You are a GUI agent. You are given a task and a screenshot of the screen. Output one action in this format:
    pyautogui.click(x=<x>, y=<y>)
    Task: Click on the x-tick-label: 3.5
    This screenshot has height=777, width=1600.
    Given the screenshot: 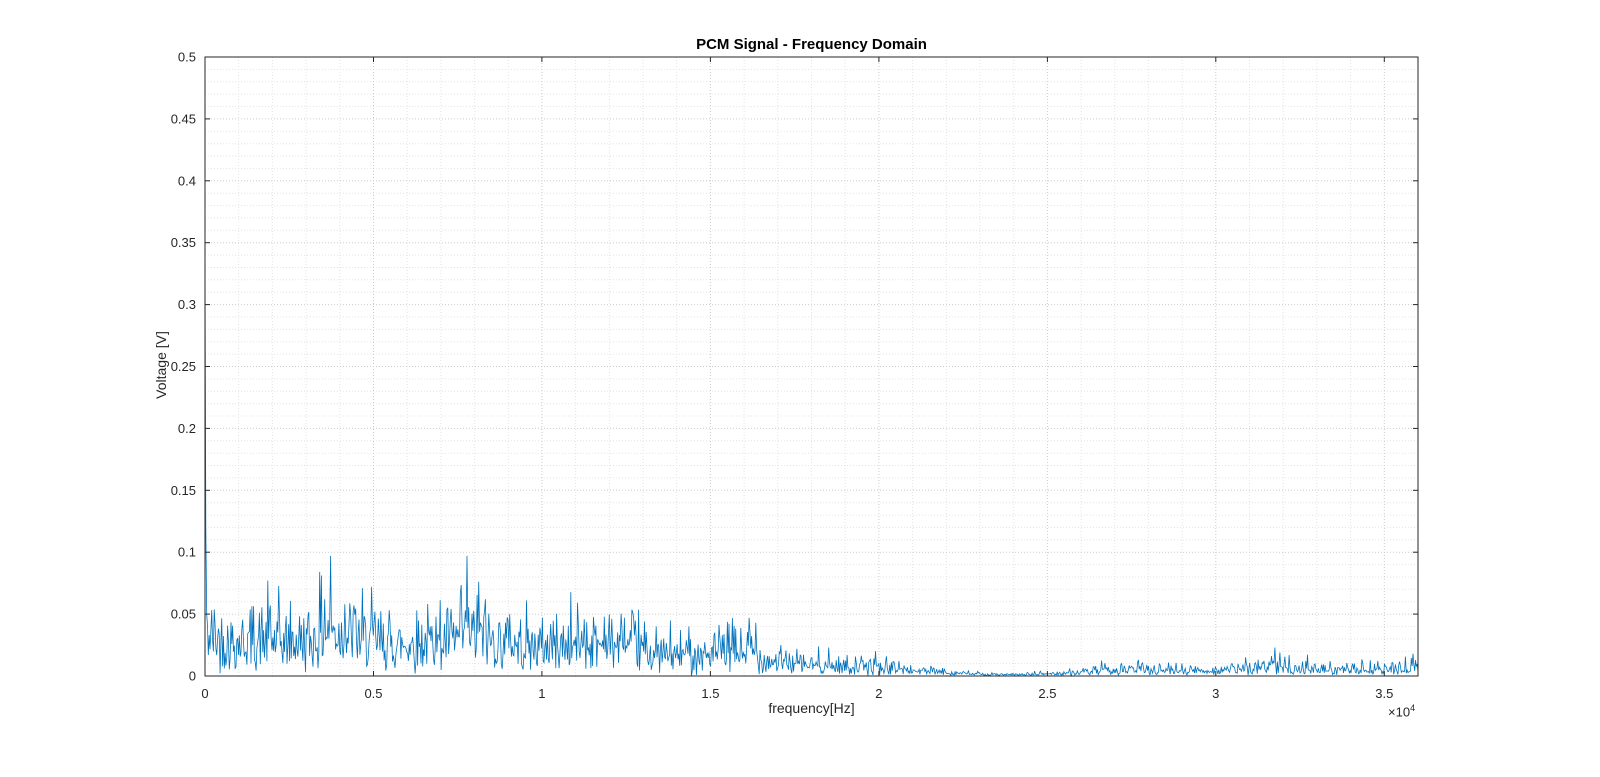 What is the action you would take?
    pyautogui.click(x=1384, y=693)
    